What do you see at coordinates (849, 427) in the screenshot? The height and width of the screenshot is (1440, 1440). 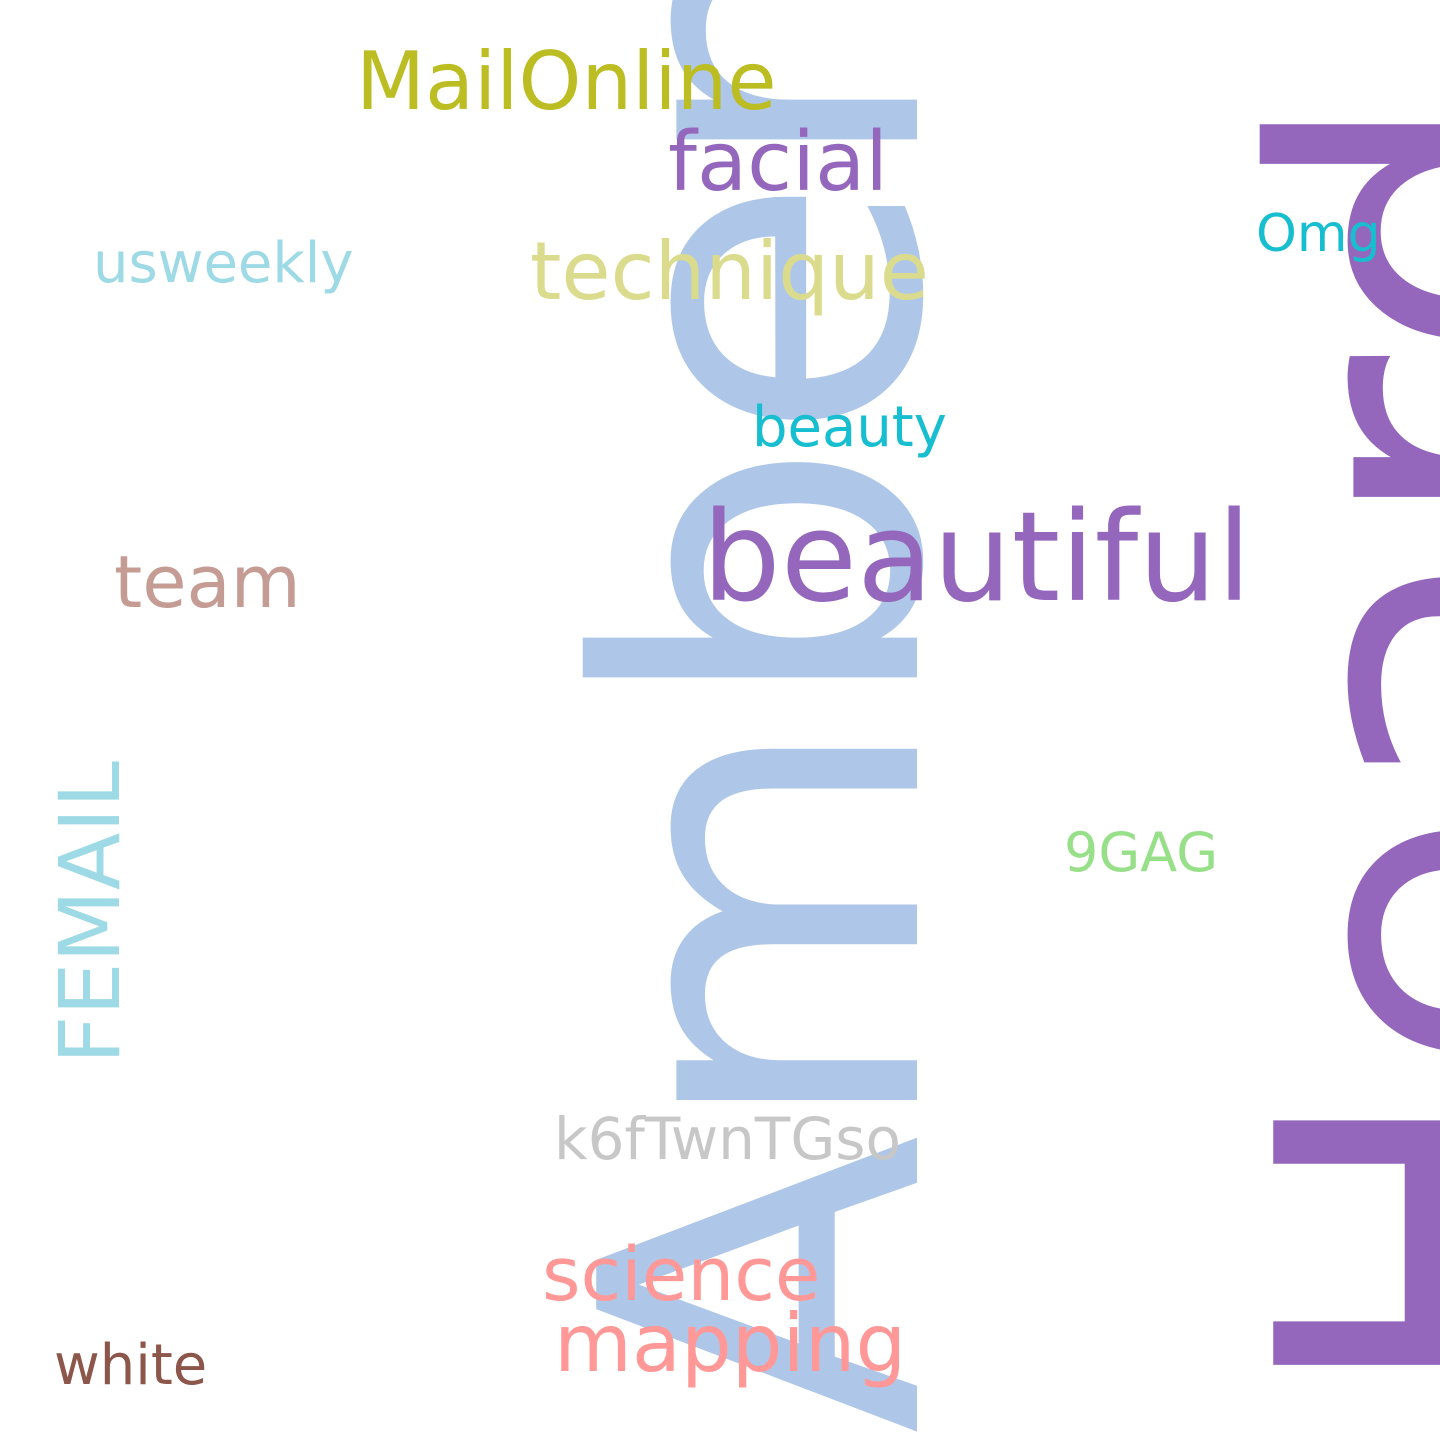 I see `word-beauty: beauty` at bounding box center [849, 427].